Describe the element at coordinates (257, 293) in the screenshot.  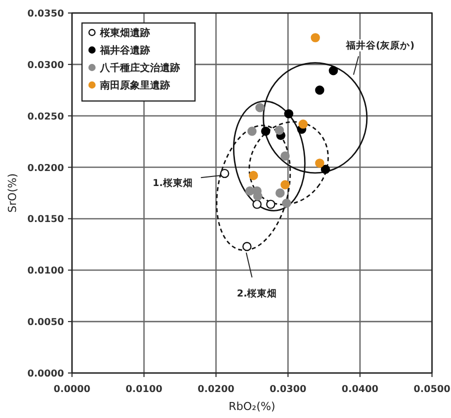
I see `annotation: 2.桜東畑` at that location.